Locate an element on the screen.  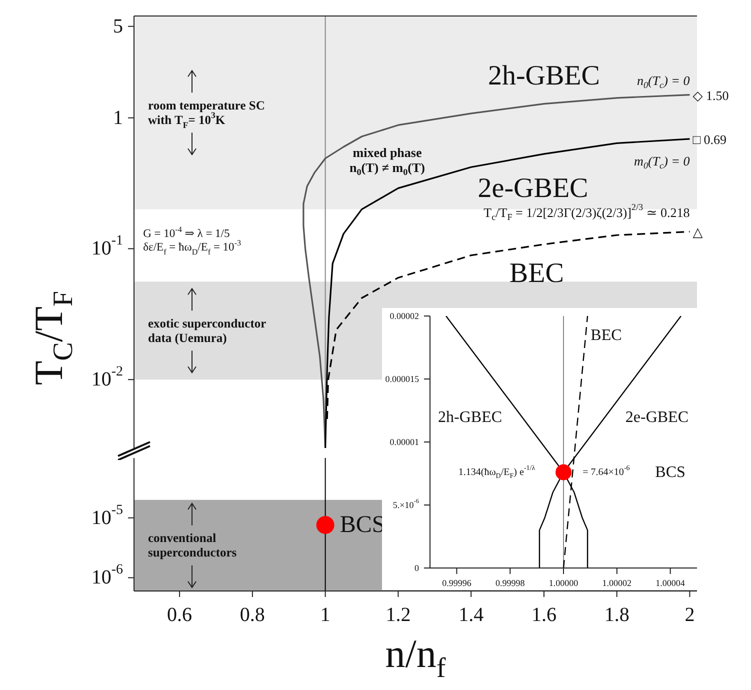
y-tick-label: 5 is located at coordinates (118, 26).